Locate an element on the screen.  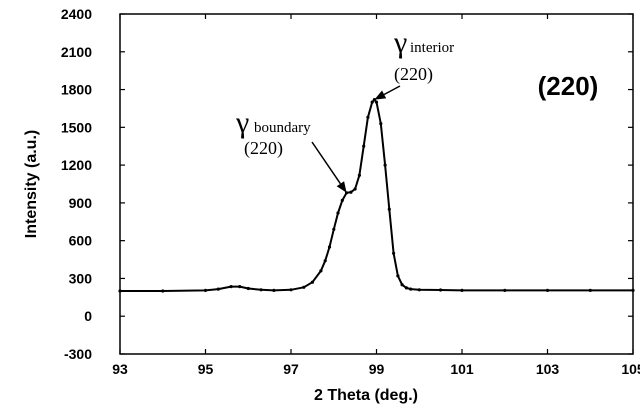
annotation-gamma-interior-arrowhead is located at coordinates (380, 95).